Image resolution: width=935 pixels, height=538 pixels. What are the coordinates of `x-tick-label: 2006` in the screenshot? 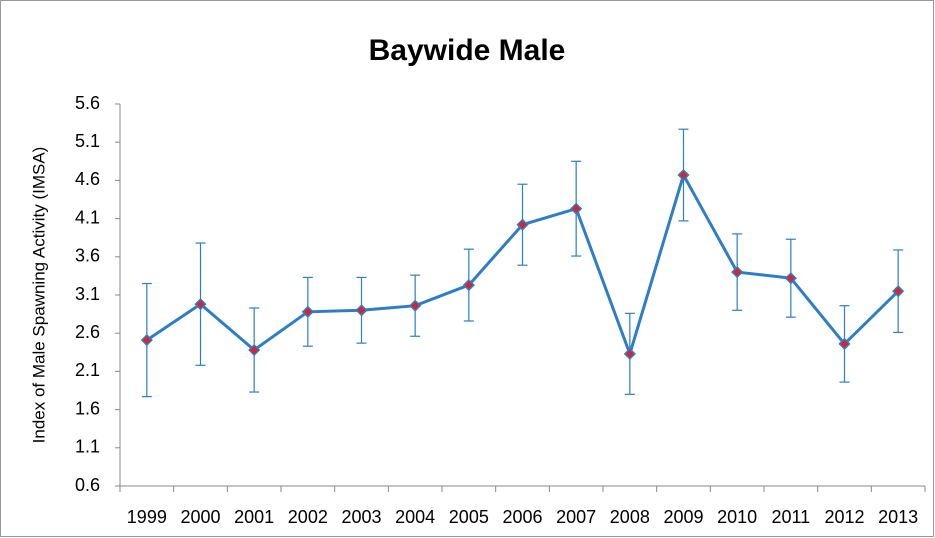 It's located at (522, 517).